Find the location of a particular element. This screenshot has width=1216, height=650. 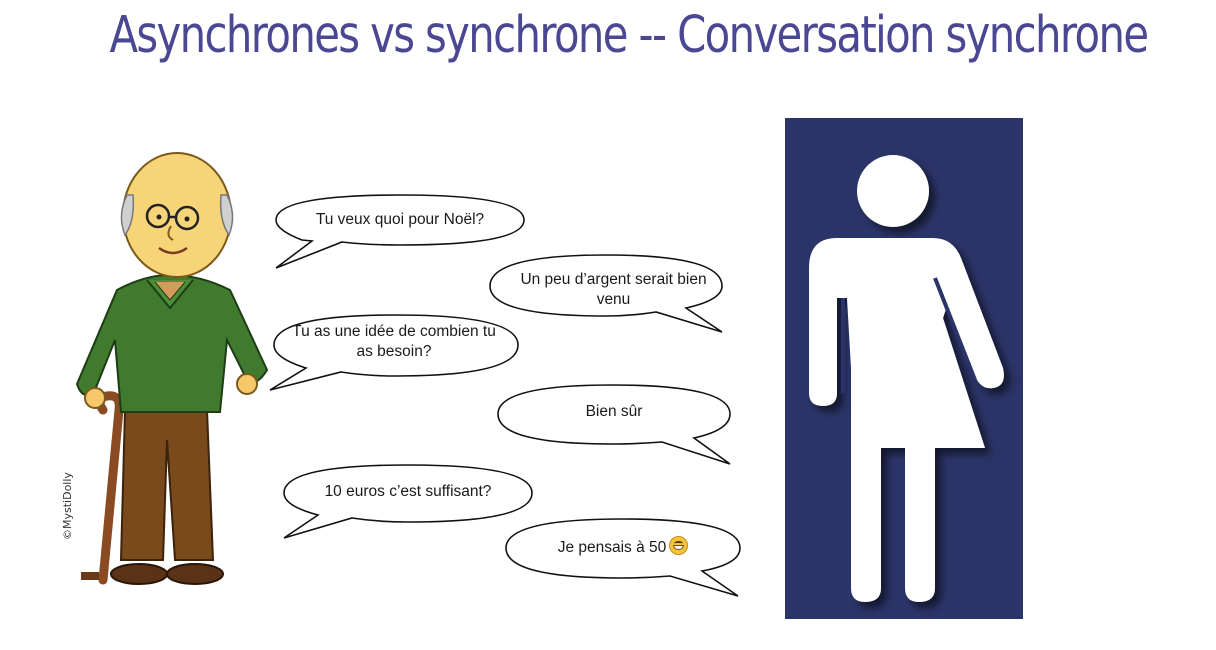

grinning-face-icon is located at coordinates (679, 545).